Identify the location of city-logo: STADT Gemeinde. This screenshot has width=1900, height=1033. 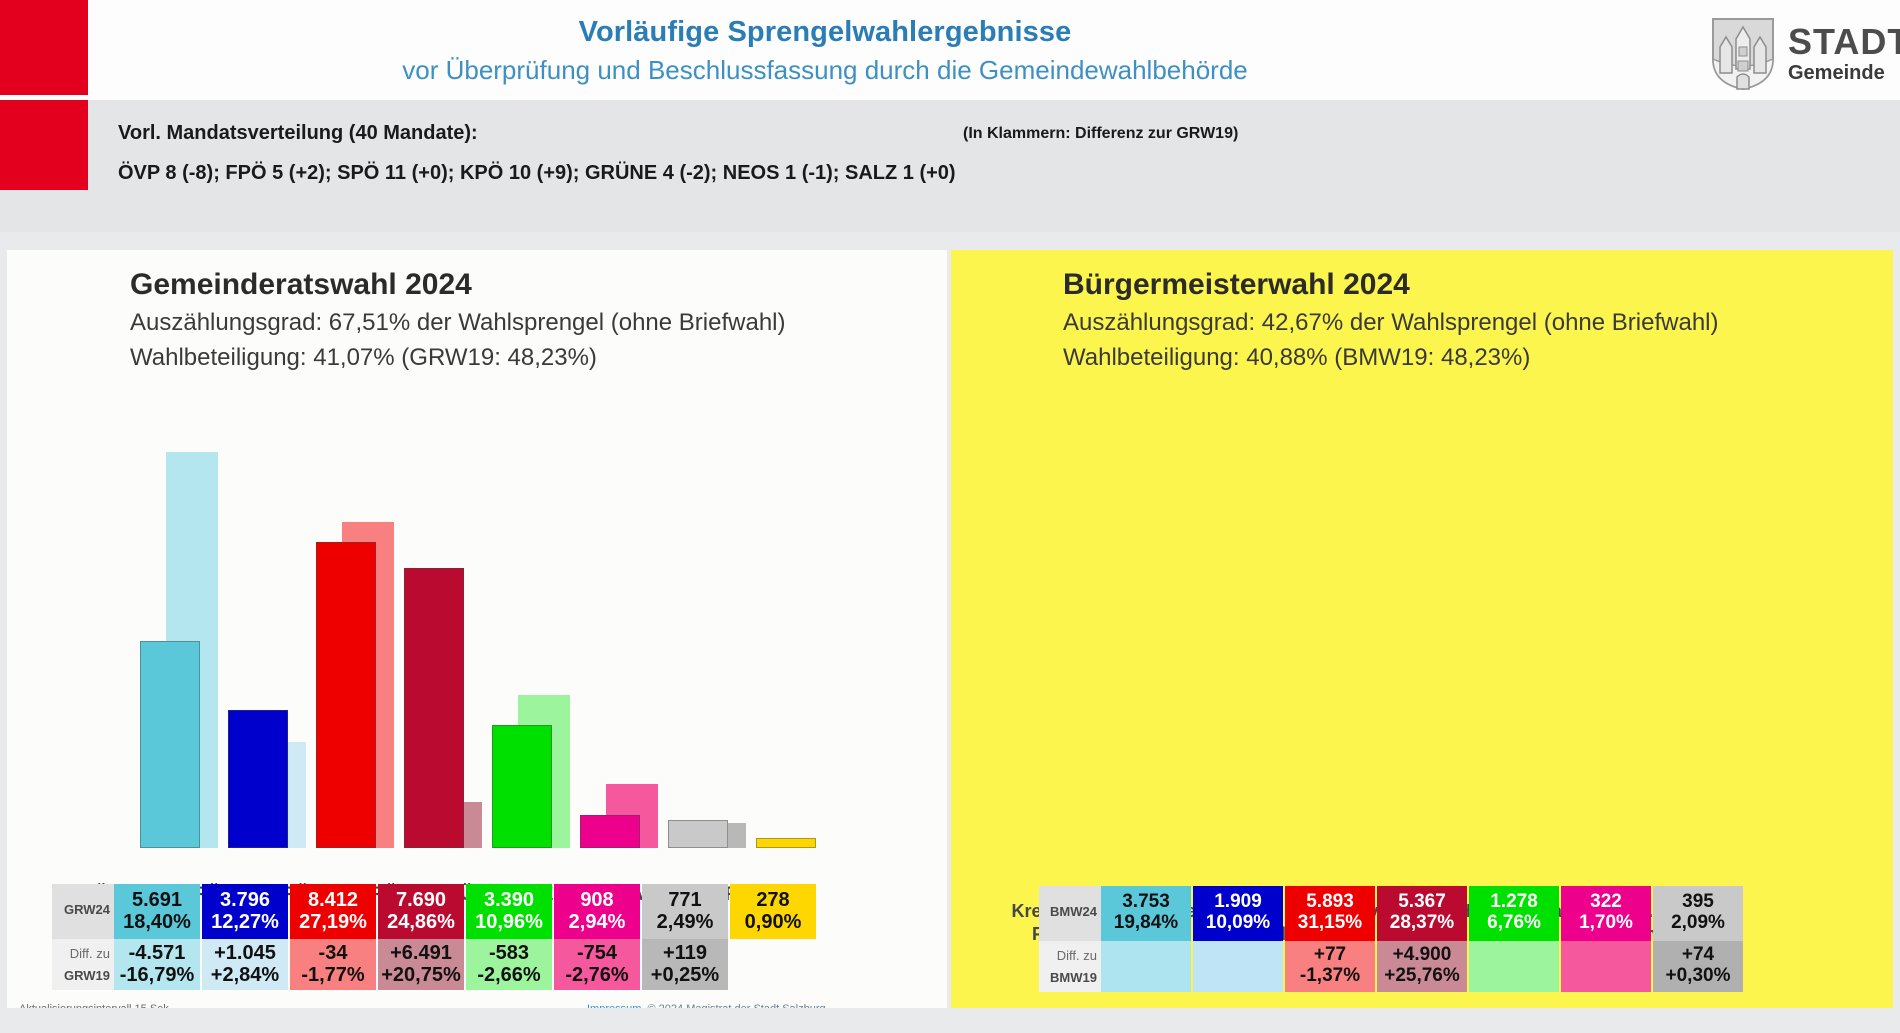
(1805, 54).